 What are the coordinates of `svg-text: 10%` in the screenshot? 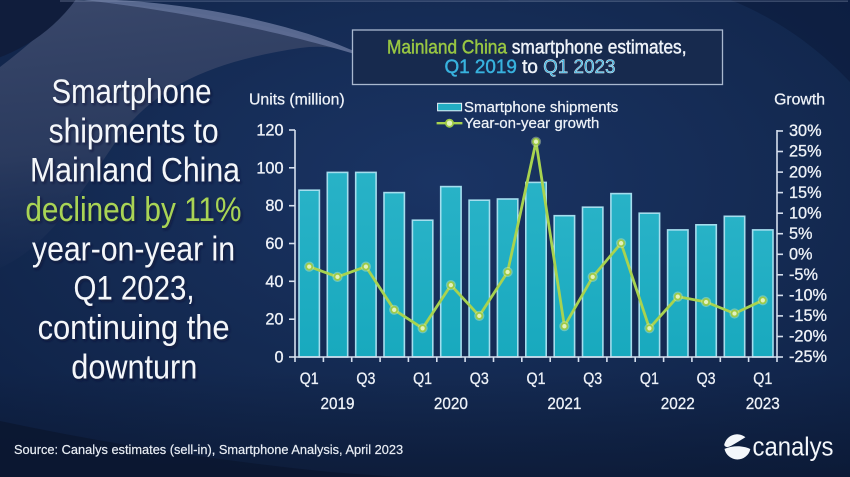 It's located at (805, 213).